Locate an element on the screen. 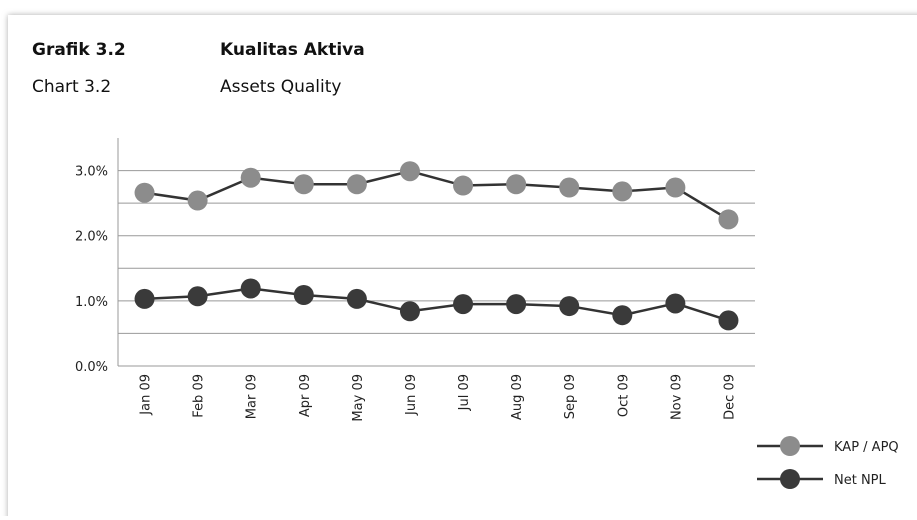 This screenshot has width=917, height=520. x-tick-label: Mar 09 is located at coordinates (252, 396).